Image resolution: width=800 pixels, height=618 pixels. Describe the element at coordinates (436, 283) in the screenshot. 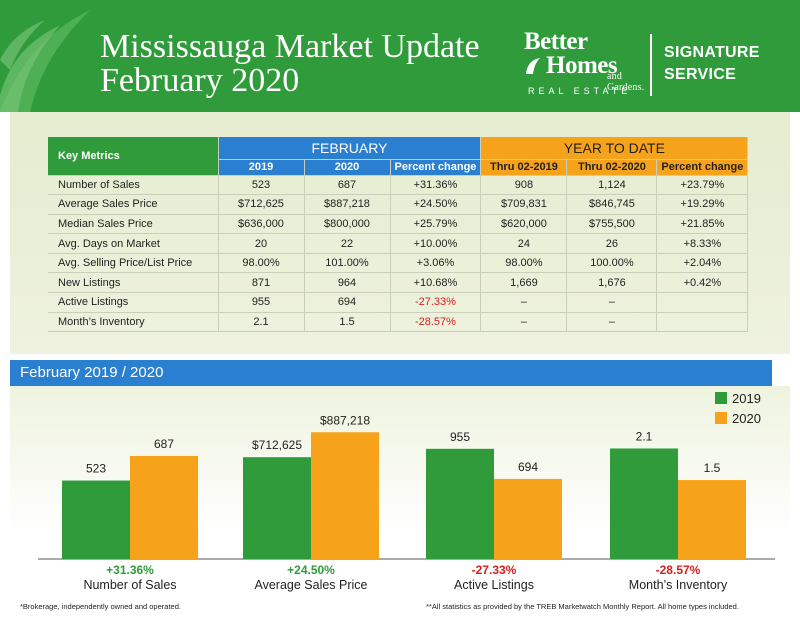

I see `table-cell: +10.68%` at that location.